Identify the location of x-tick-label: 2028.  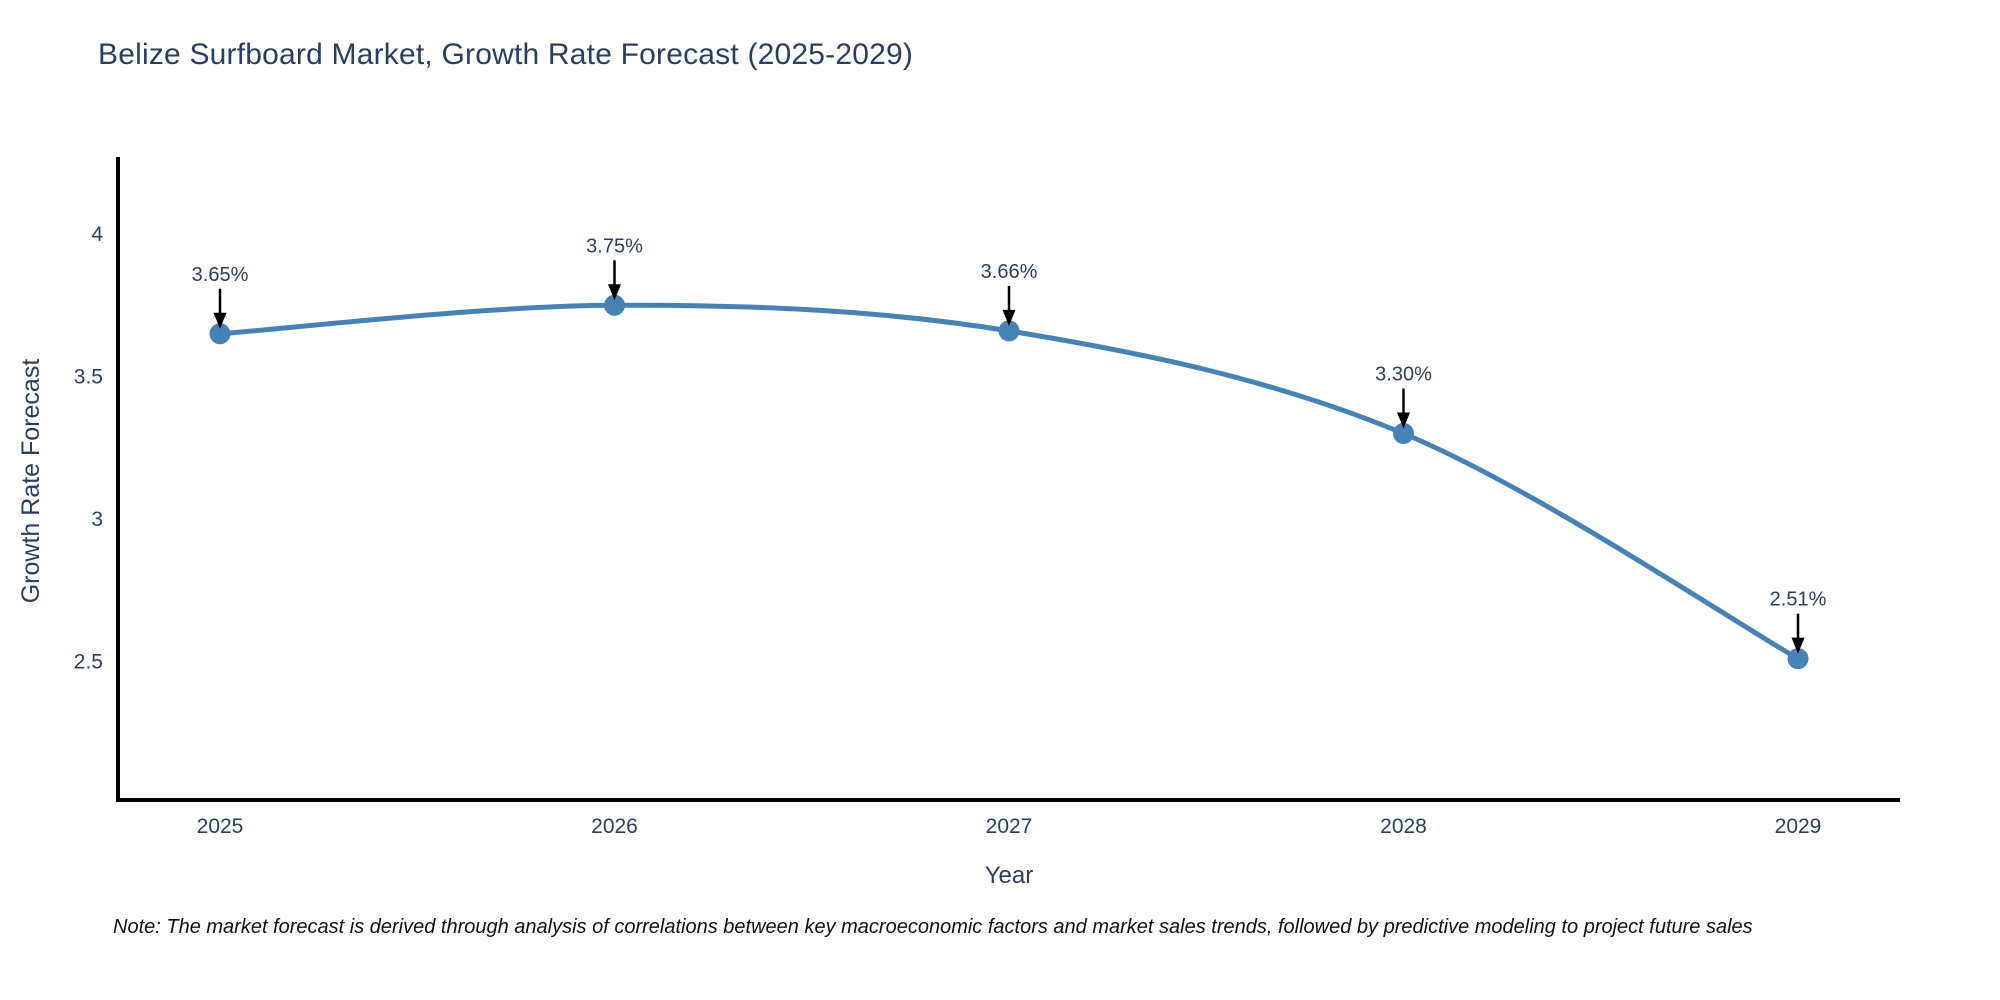
(1403, 826).